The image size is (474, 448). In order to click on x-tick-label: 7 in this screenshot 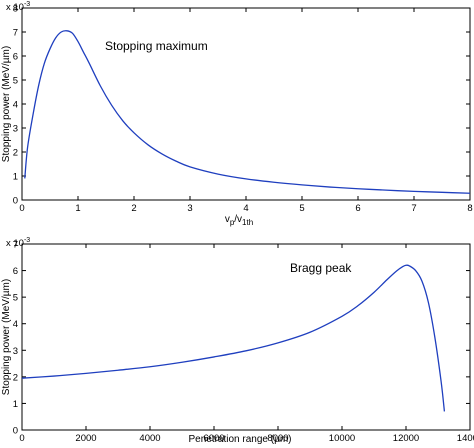, I will do `click(413, 208)`.